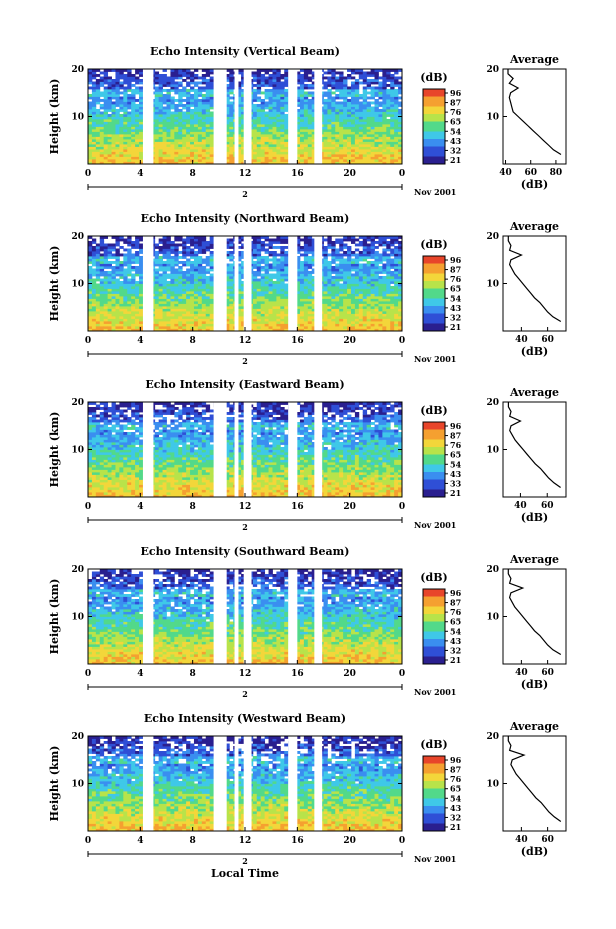 Image resolution: width=616 pixels, height=929 pixels. What do you see at coordinates (245, 218) in the screenshot?
I see `panel-title: Echo Intensity (Northward Beam)` at bounding box center [245, 218].